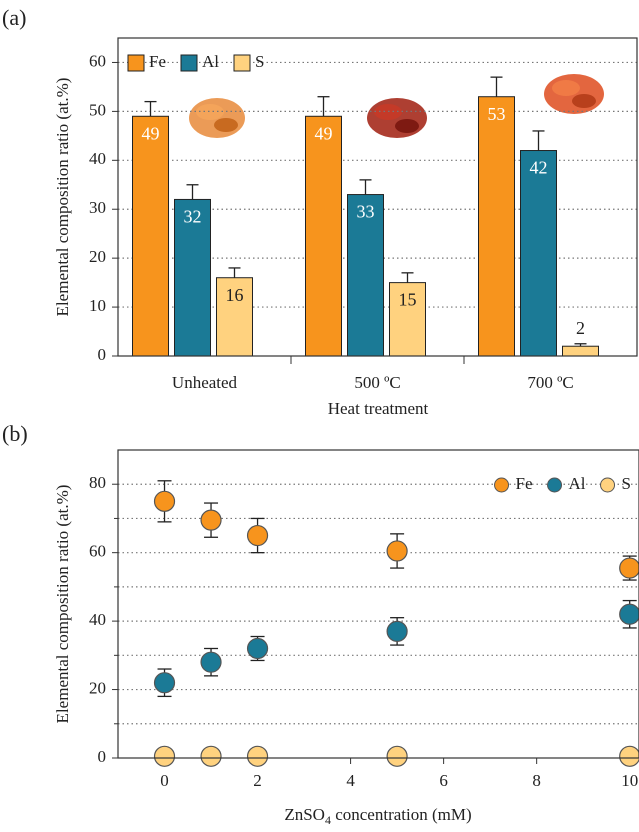 This screenshot has width=639, height=832. I want to click on x-tick-label: 0, so click(164, 780).